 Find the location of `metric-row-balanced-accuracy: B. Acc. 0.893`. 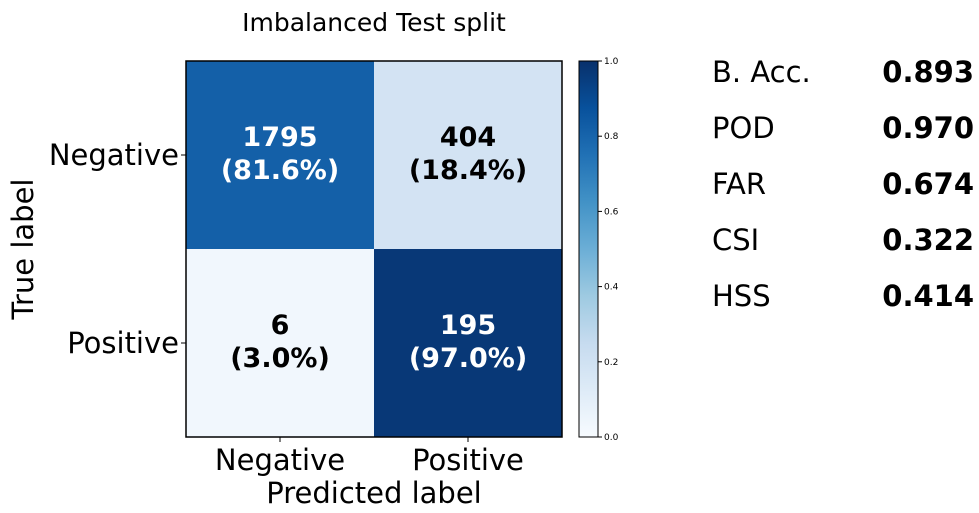

metric-row-balanced-accuracy: B. Acc. 0.893 is located at coordinates (843, 80).